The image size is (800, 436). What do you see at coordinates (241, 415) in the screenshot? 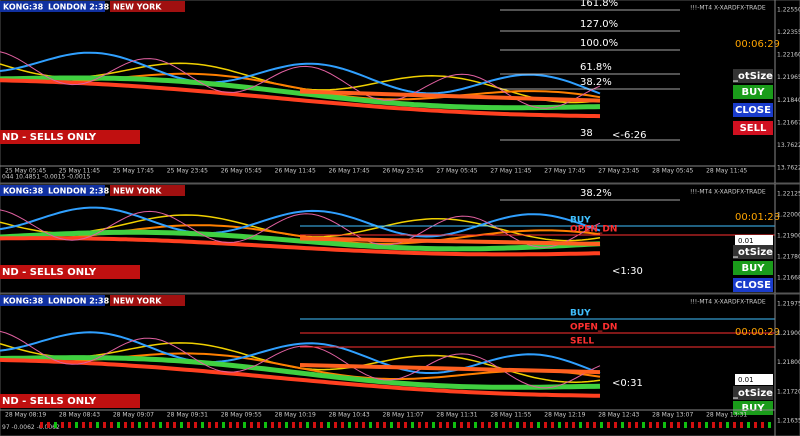
I see `time-label: 28 May 09:55` at bounding box center [241, 415].